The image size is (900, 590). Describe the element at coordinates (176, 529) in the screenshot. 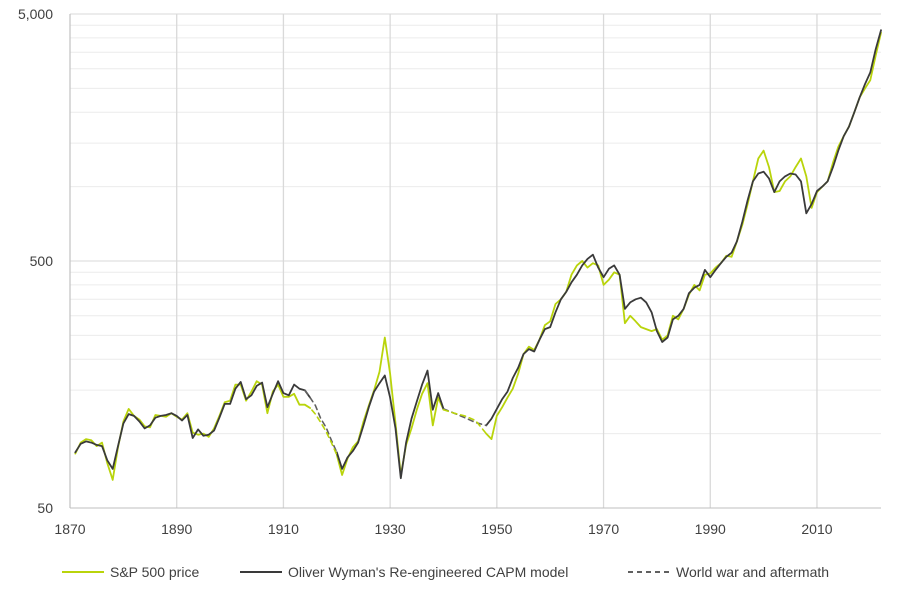

I see `x-tick-label: 1890` at that location.